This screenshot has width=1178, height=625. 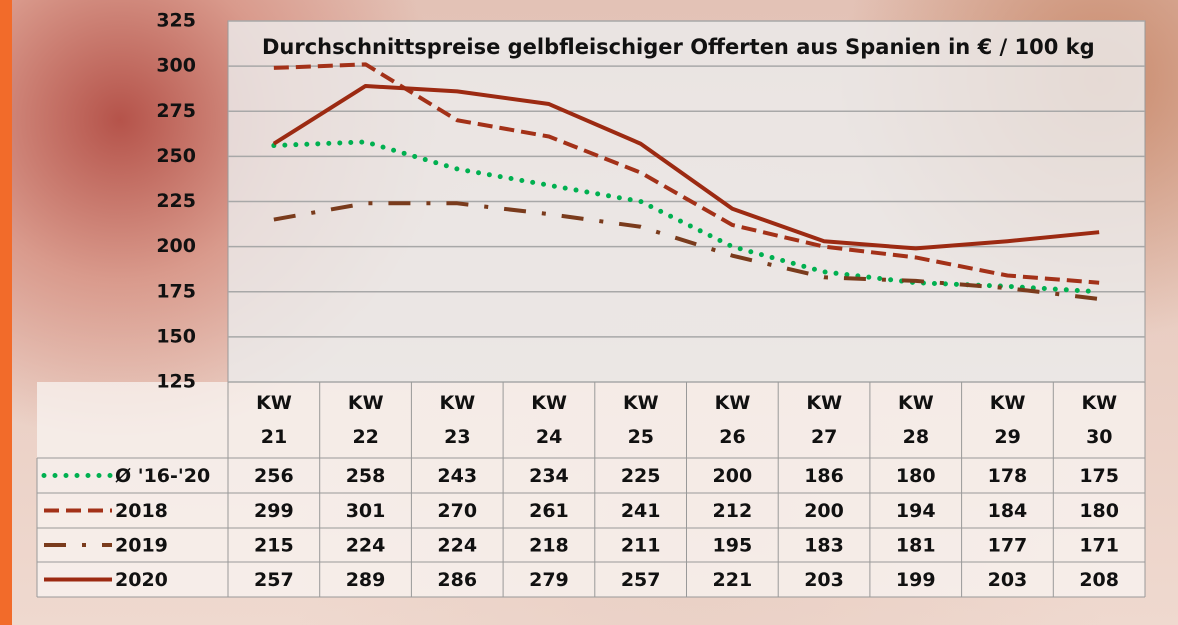 I want to click on x-tick-label: KW 21, so click(x=274, y=420).